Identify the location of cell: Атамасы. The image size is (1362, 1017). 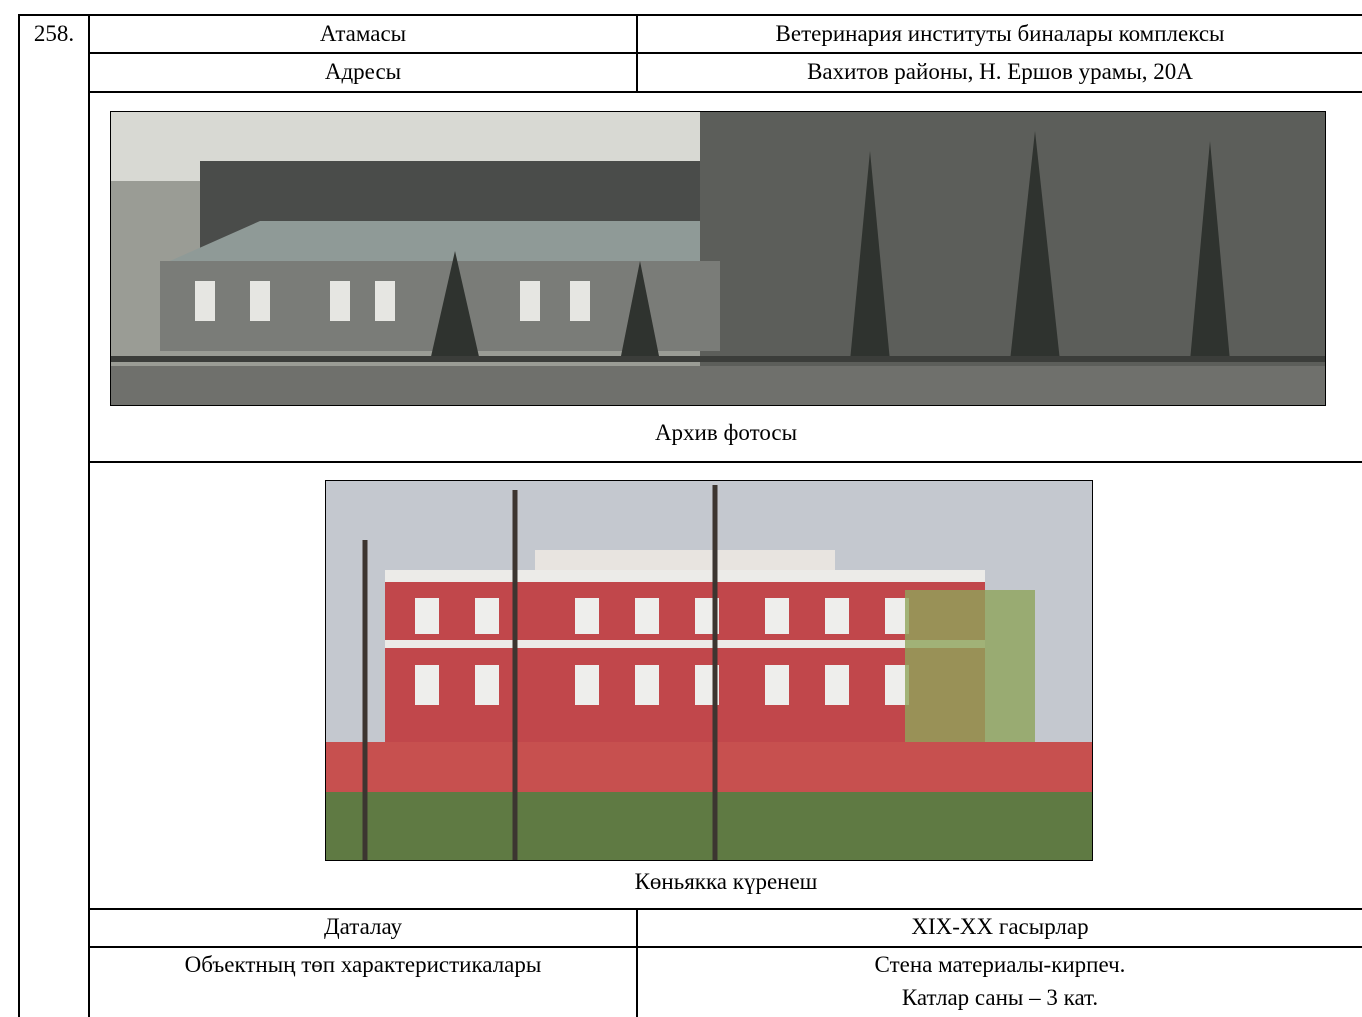
(363, 33).